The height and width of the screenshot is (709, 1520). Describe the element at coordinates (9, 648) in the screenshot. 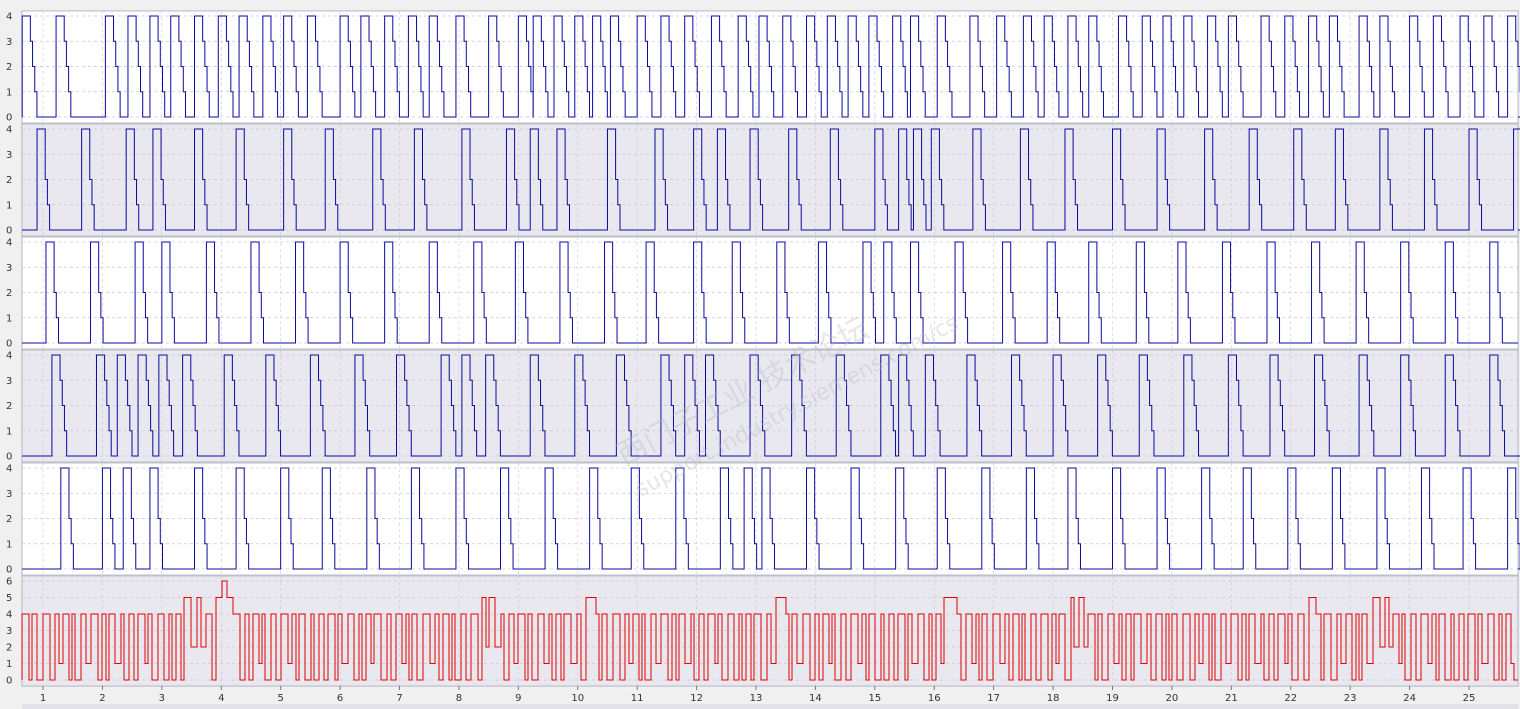

I see `panel-6-ytick-2: 2` at that location.